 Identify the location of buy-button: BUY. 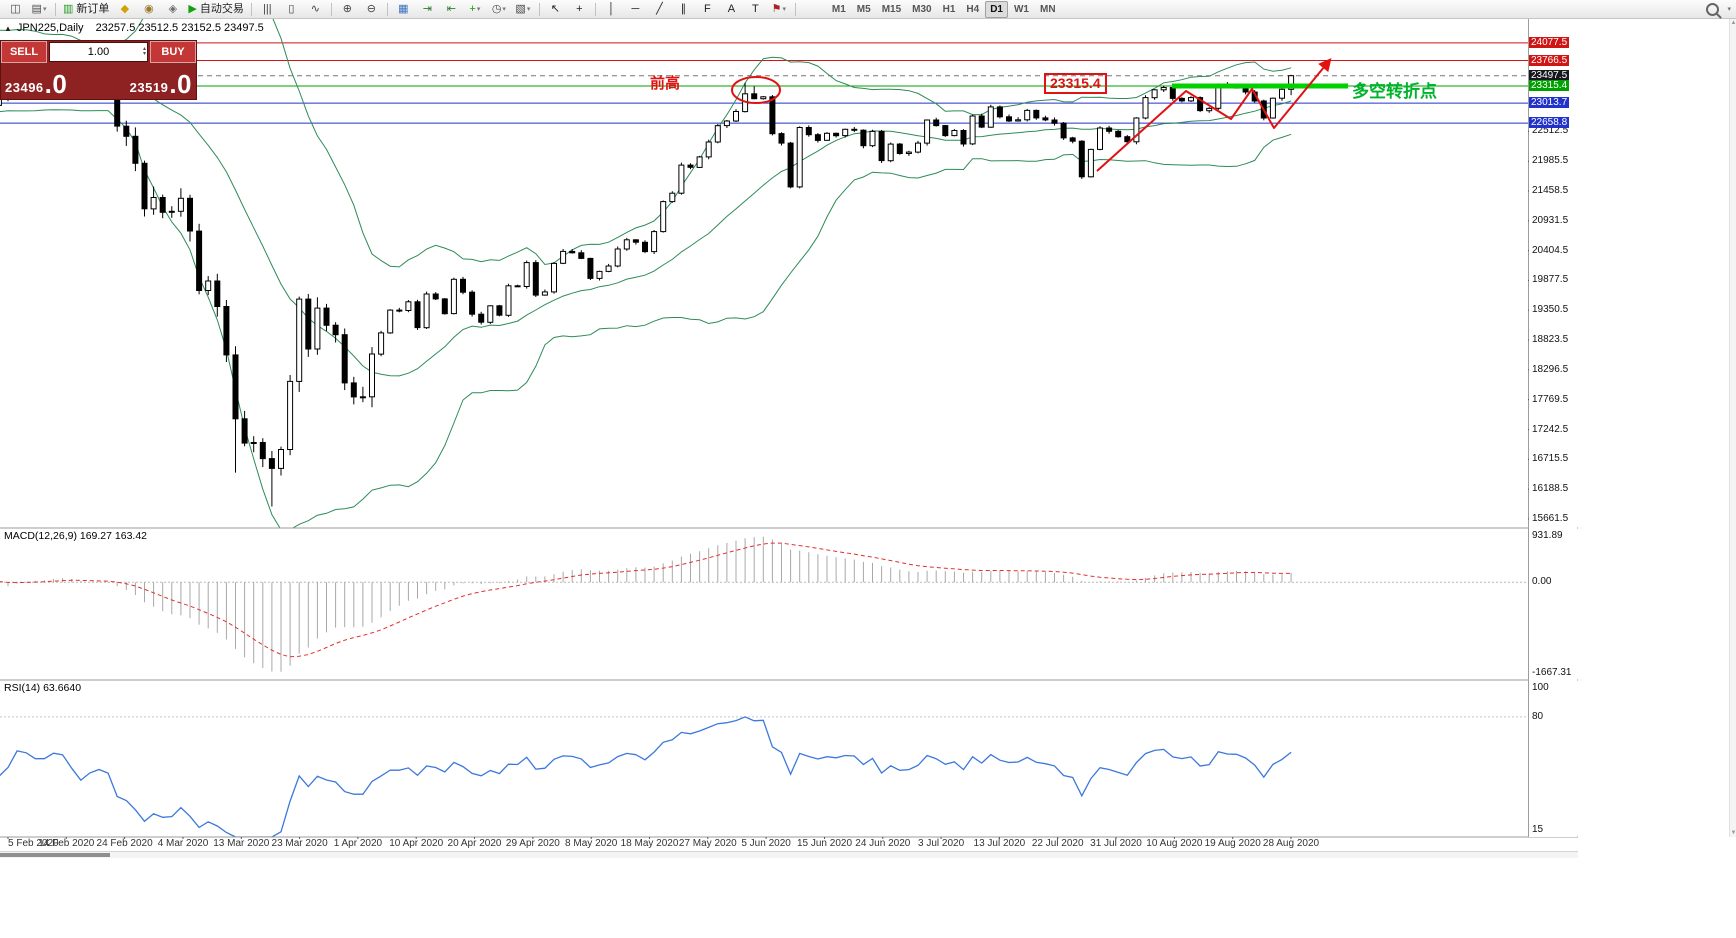
(173, 52).